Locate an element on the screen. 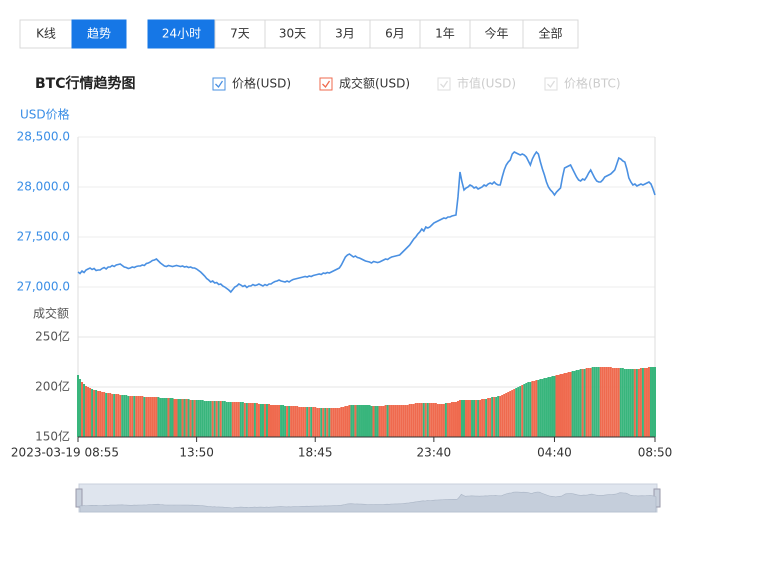 The width and height of the screenshot is (780, 563). tab-label: 趋势 is located at coordinates (99, 34).